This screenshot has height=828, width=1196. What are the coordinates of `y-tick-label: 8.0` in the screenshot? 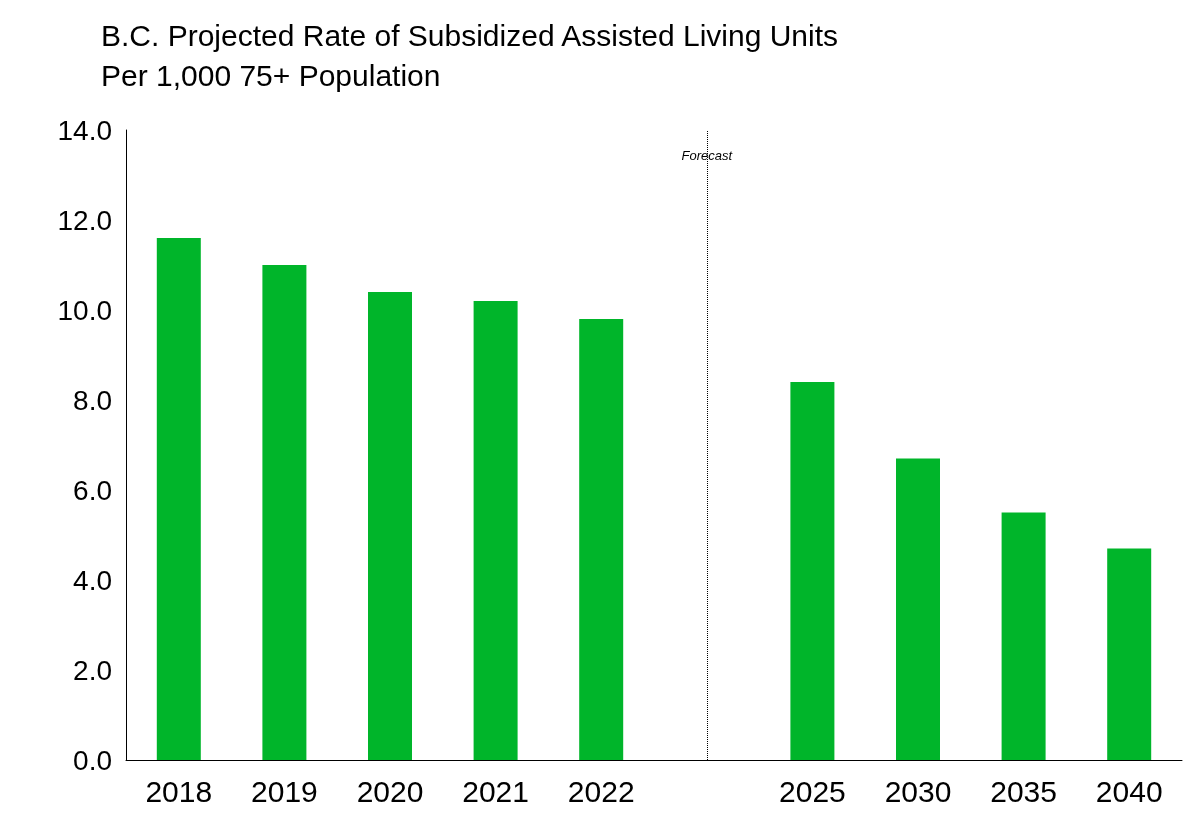 It's located at (92, 400).